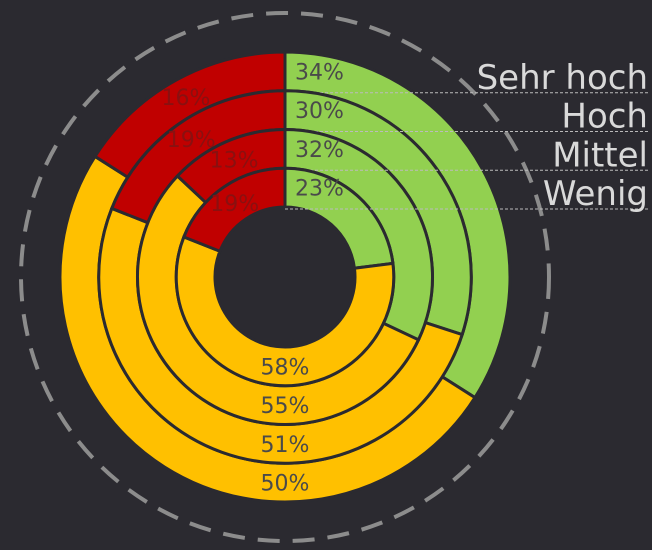 This screenshot has height=550, width=652. What do you see at coordinates (319, 189) in the screenshot?
I see `value-label: 23%` at bounding box center [319, 189].